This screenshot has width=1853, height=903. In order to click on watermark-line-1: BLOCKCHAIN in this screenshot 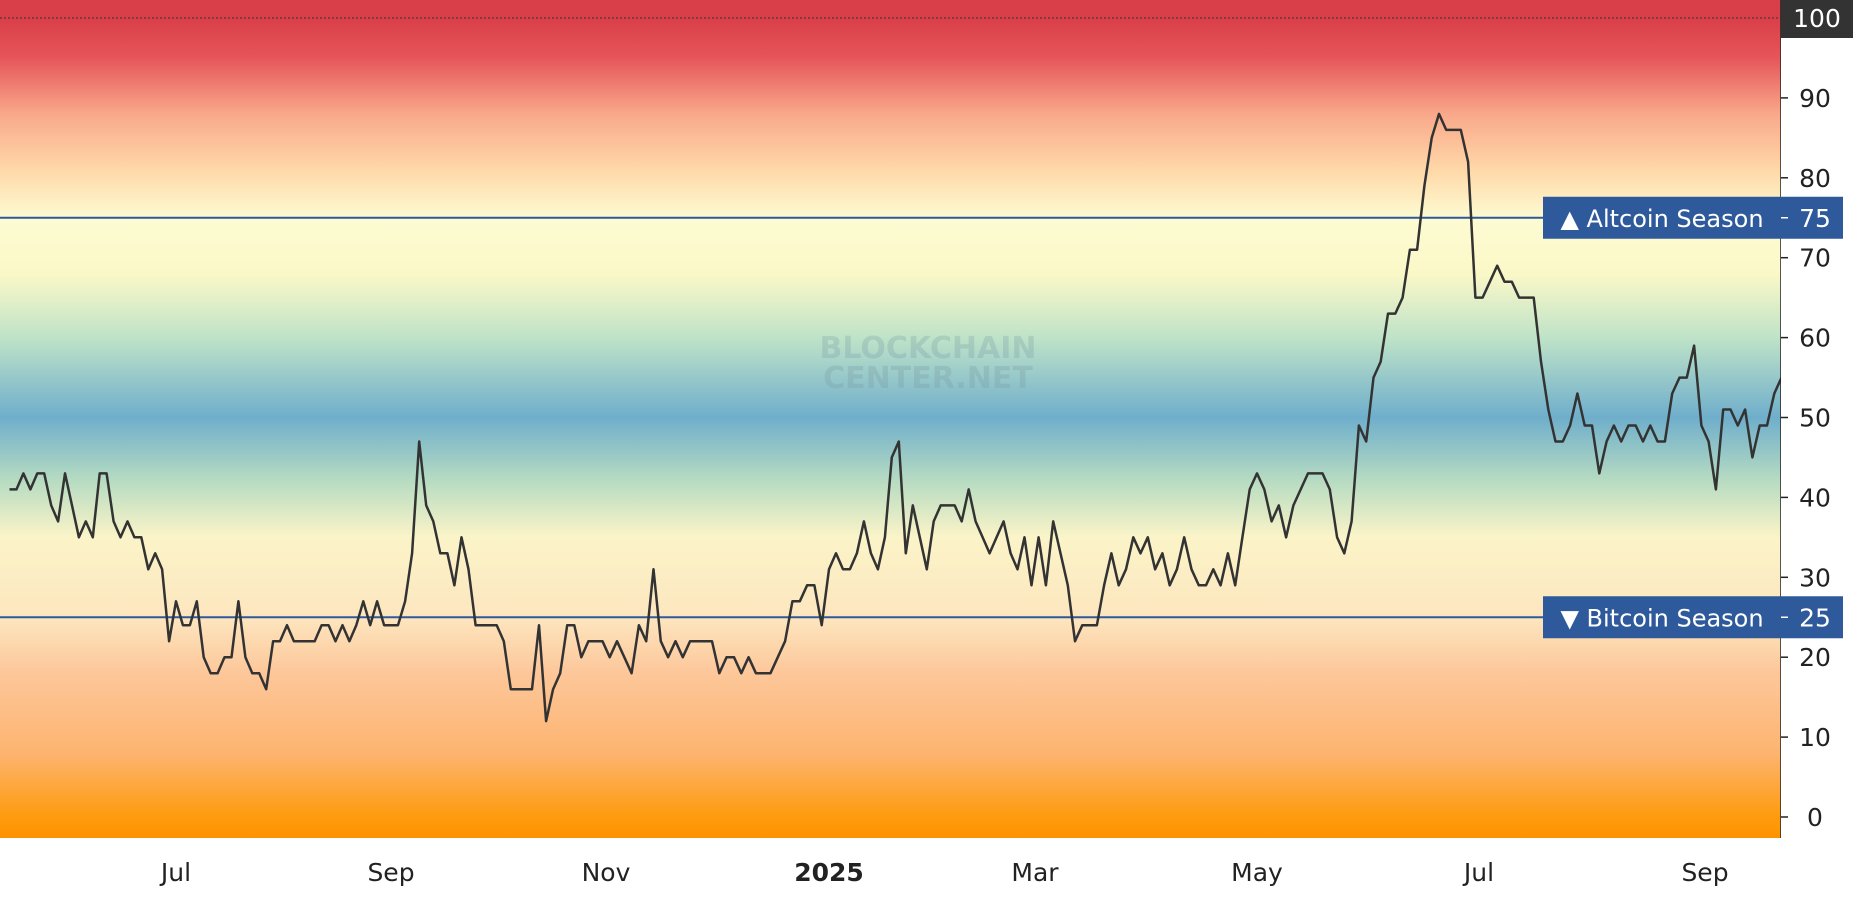, I will do `click(928, 348)`.